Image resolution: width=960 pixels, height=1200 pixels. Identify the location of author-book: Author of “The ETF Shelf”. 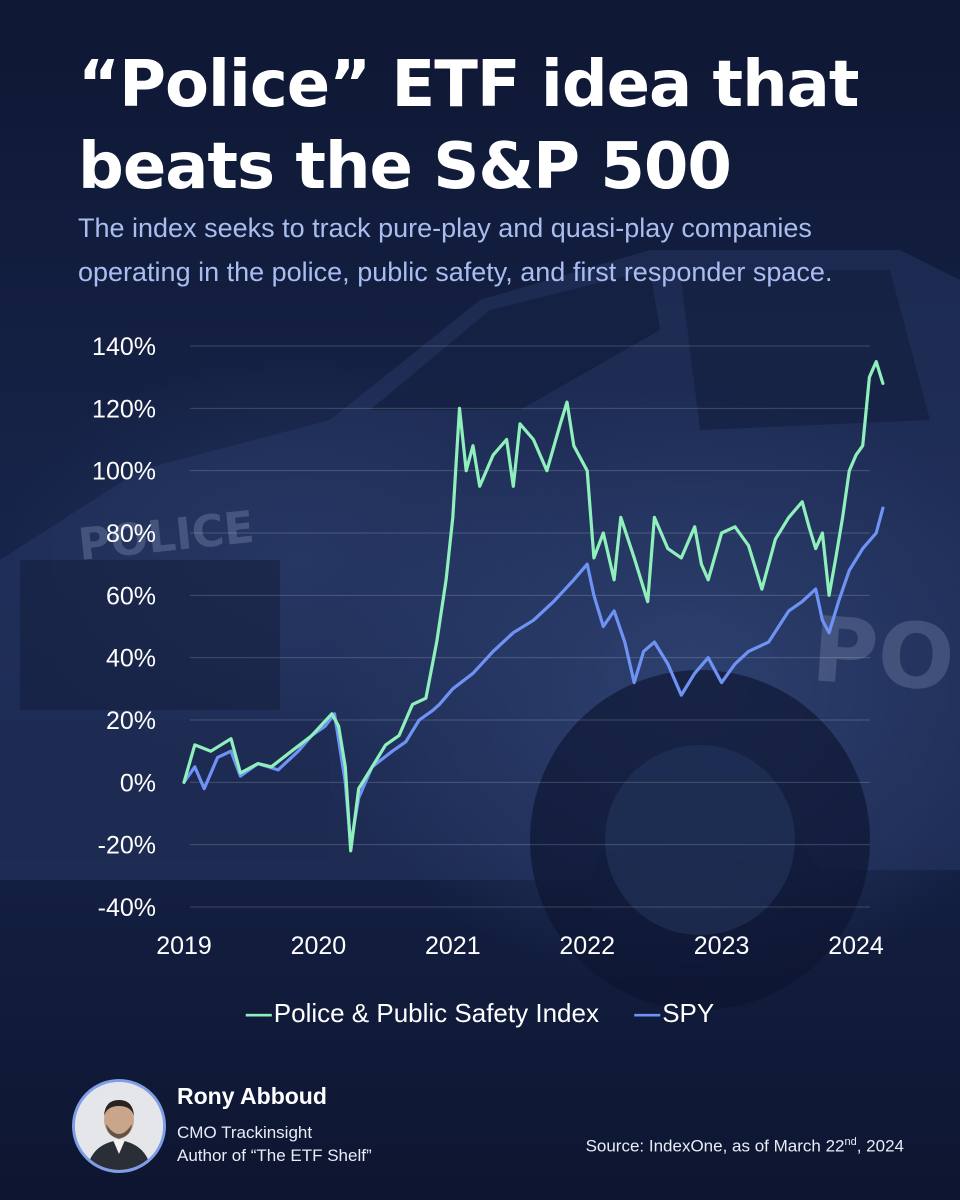
(274, 1155).